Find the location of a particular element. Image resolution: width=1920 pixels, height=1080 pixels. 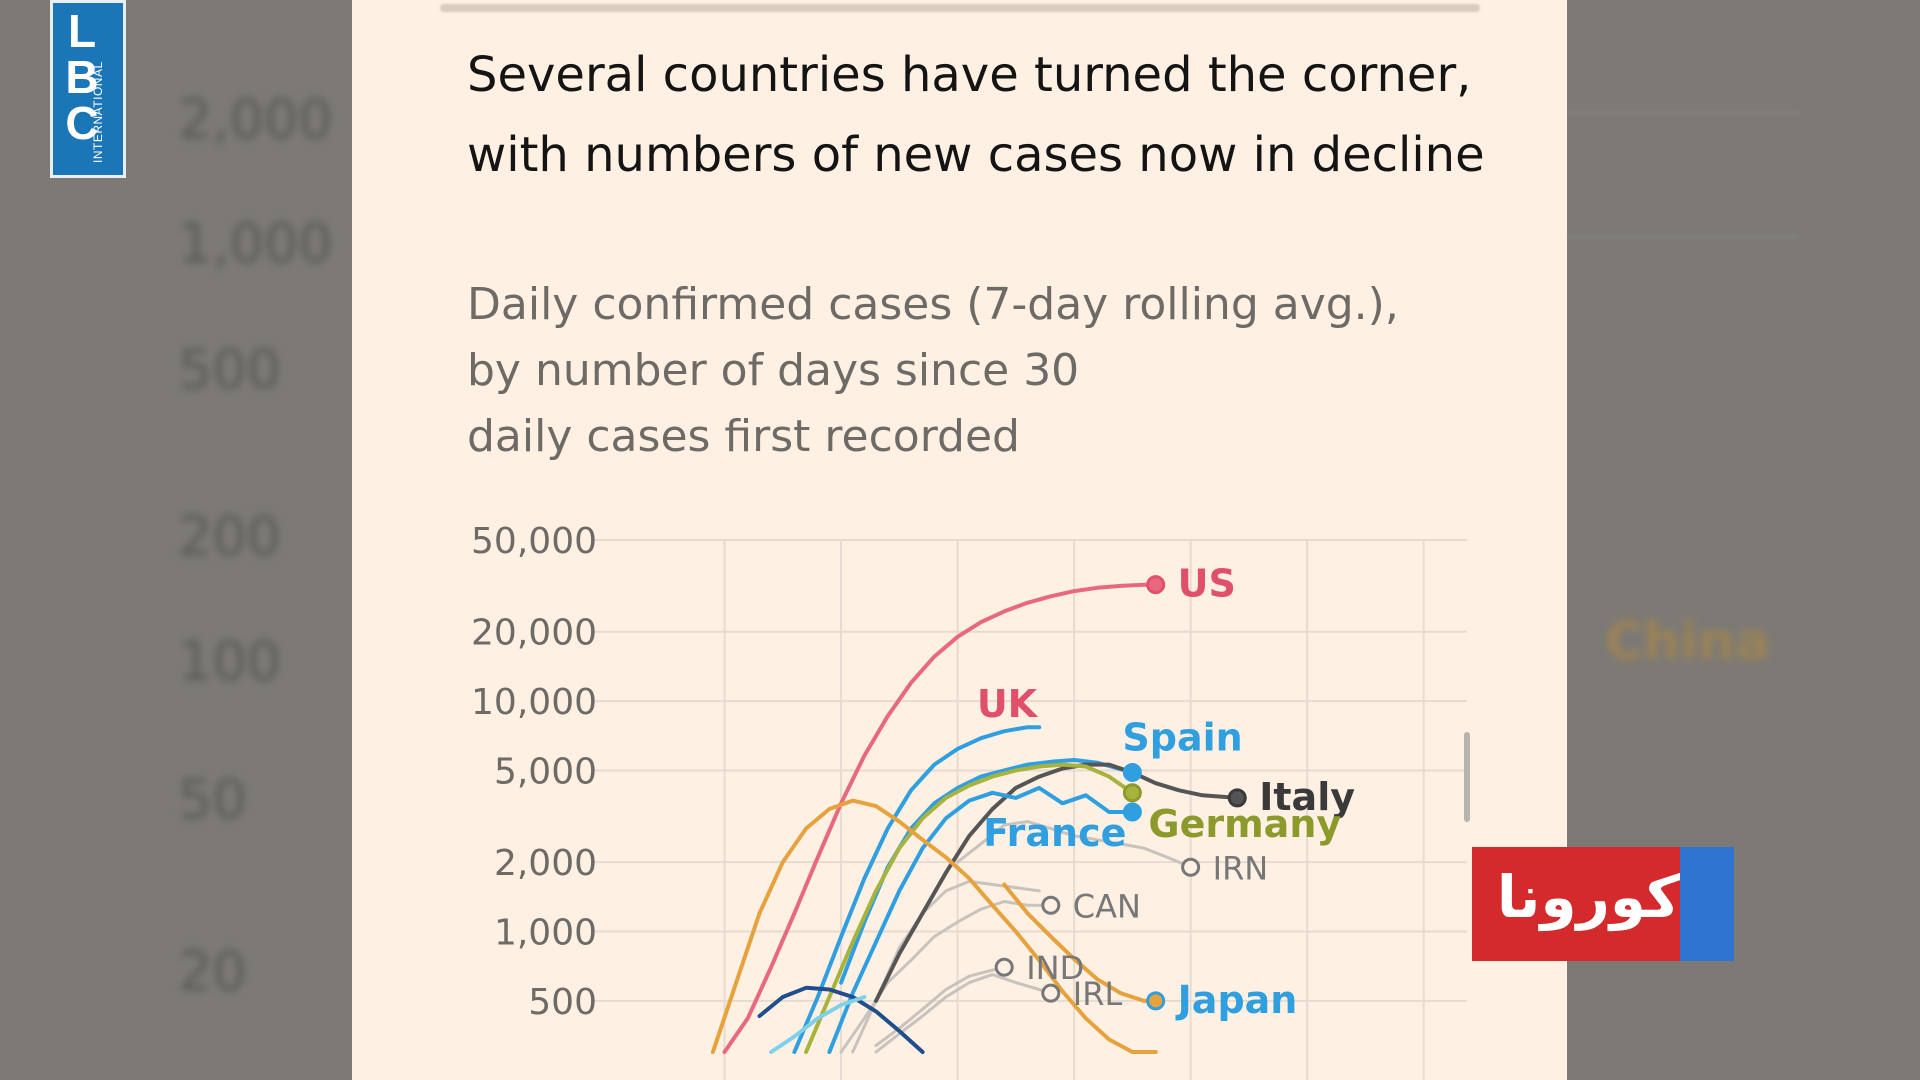

bg-series-label: China is located at coordinates (1688, 642).